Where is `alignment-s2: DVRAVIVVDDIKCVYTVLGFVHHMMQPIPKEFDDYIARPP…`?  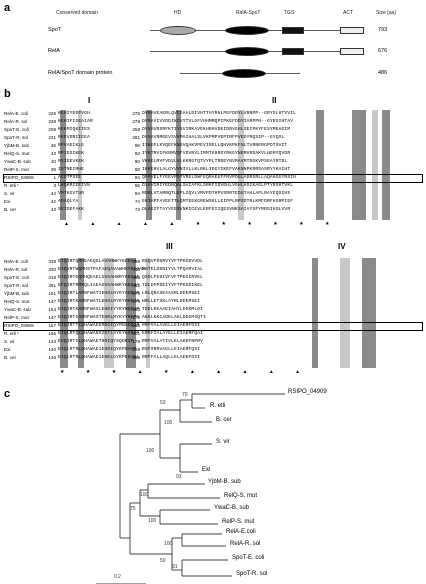 alignment-s2: DVRAVIVVDDIKCVYTVLGFVHHMMQPIPKEFDDYIARPP… is located at coordinates (218, 121).